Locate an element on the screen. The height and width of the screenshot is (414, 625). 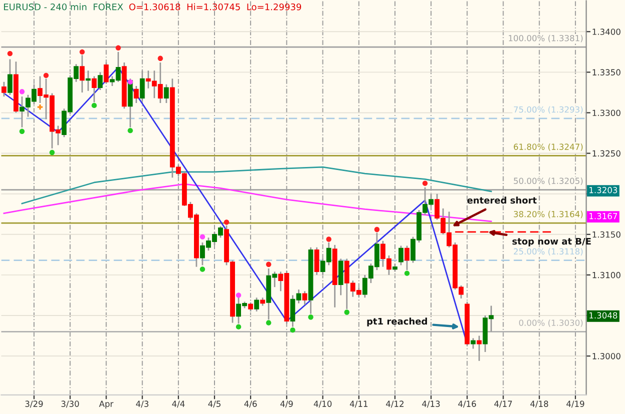
y-tick-label: 1.3400 is located at coordinates (606, 31).